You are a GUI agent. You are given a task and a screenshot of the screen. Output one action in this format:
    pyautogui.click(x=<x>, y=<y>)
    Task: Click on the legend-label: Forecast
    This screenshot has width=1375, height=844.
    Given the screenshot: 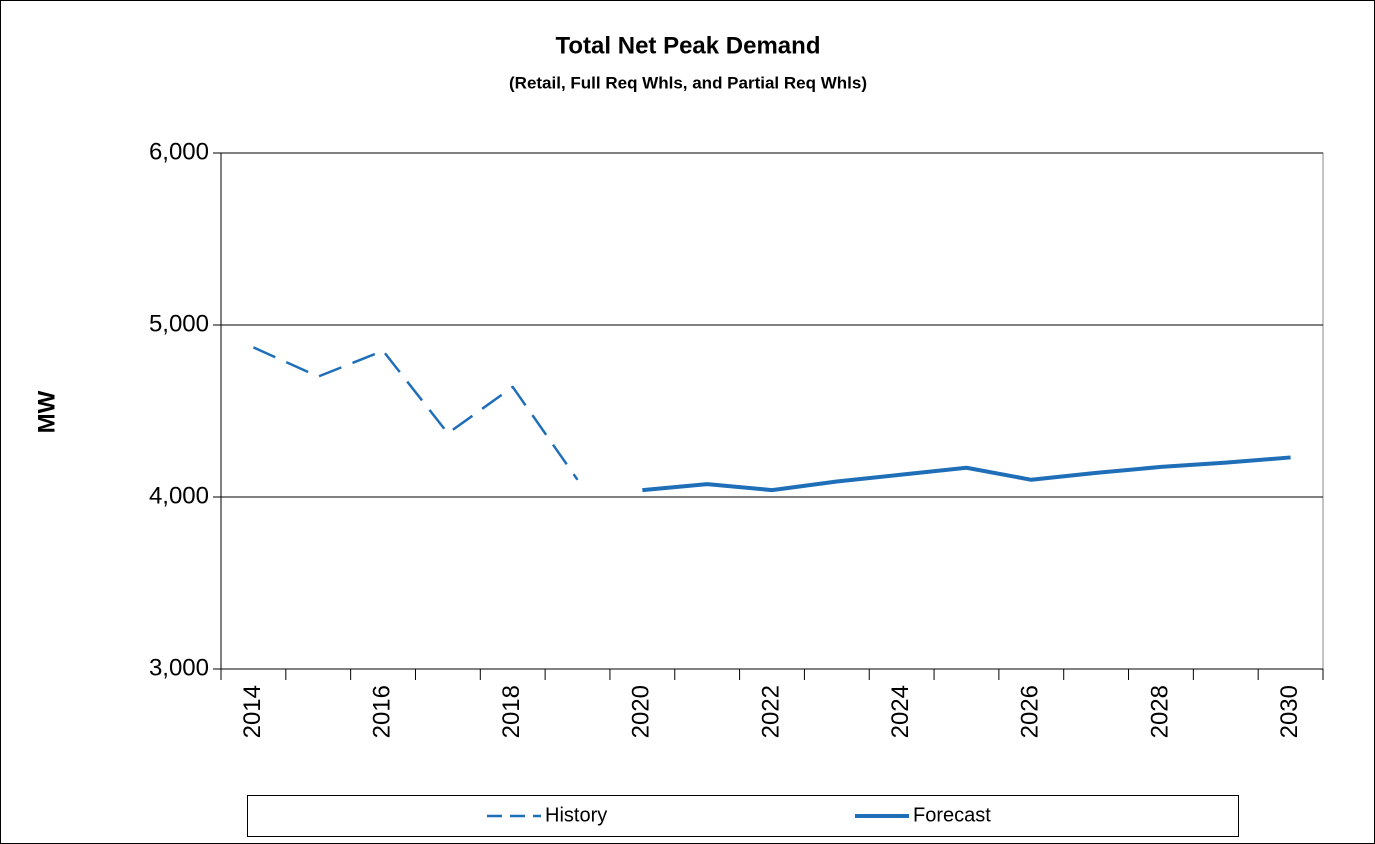 What is the action you would take?
    pyautogui.click(x=952, y=815)
    